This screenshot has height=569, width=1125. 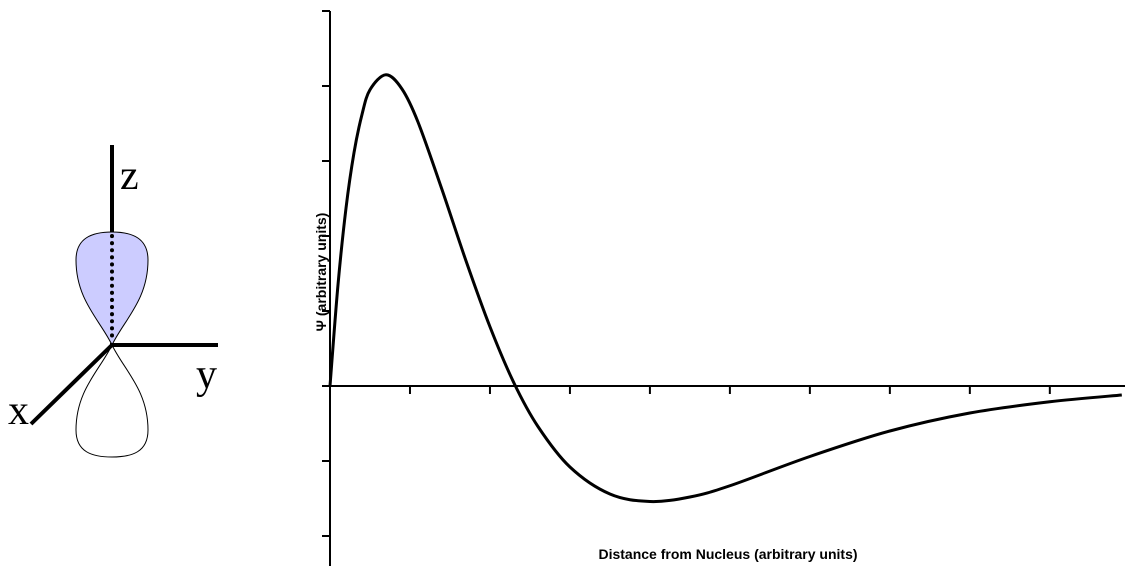 What do you see at coordinates (72, 384) in the screenshot?
I see `x-axis-3d` at bounding box center [72, 384].